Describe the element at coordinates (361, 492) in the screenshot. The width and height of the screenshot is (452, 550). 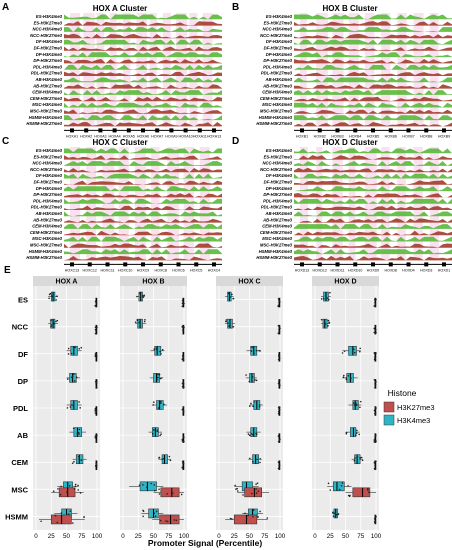
I see `box-h3k27me3-msc` at that location.